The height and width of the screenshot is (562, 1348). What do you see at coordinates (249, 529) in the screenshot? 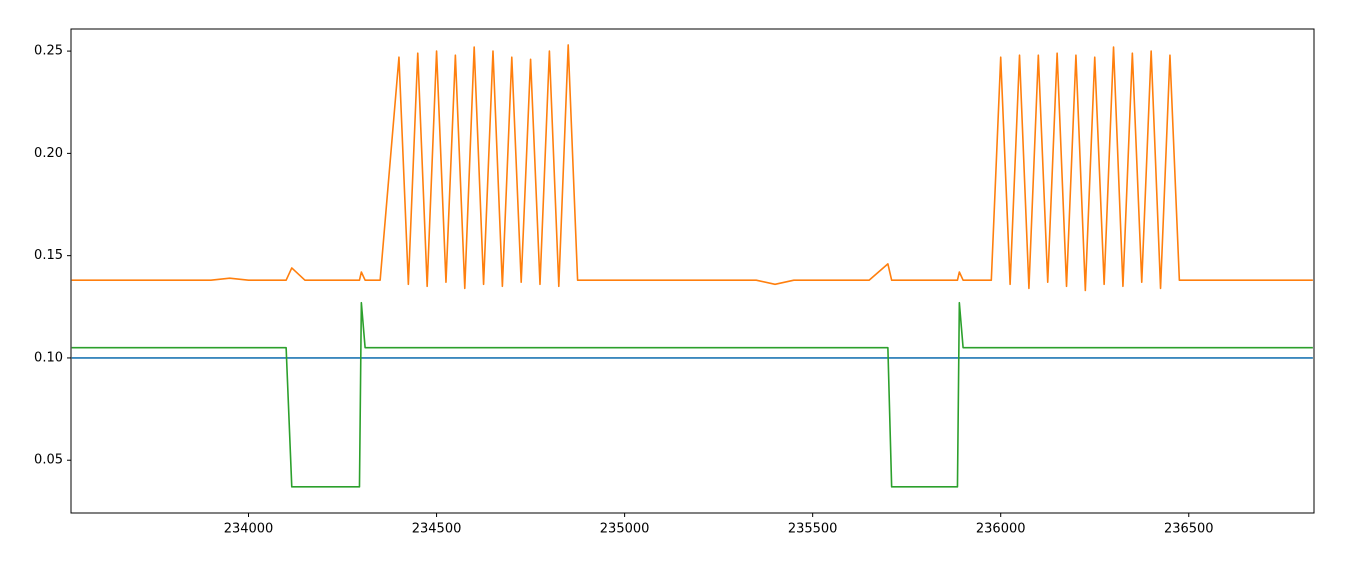
I see `x-tick-label: 234000` at bounding box center [249, 529].